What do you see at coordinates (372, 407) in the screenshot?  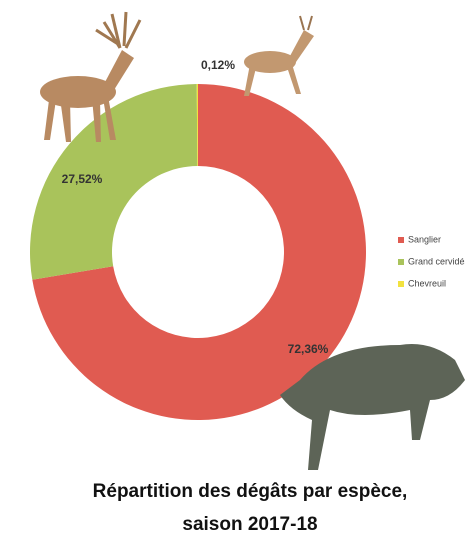 I see `boar-illustration` at bounding box center [372, 407].